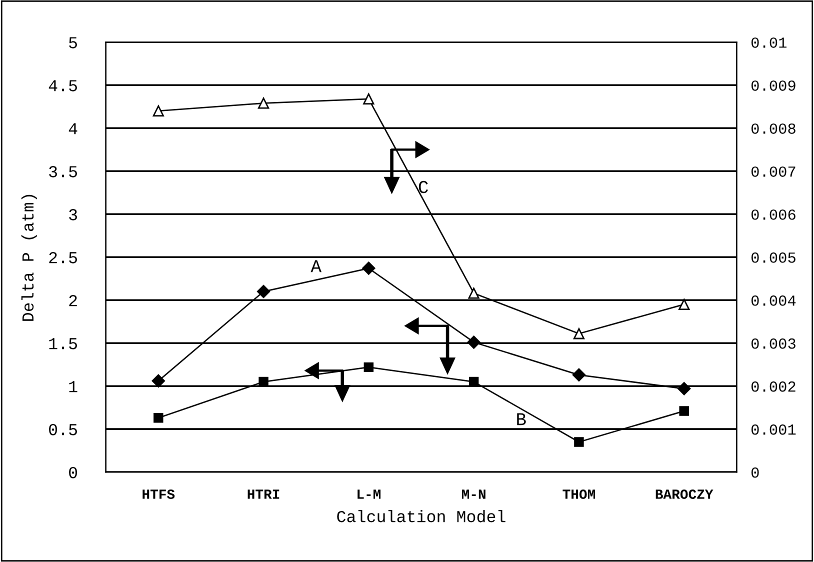  I want to click on y2-tick-label: 0, so click(755, 472).